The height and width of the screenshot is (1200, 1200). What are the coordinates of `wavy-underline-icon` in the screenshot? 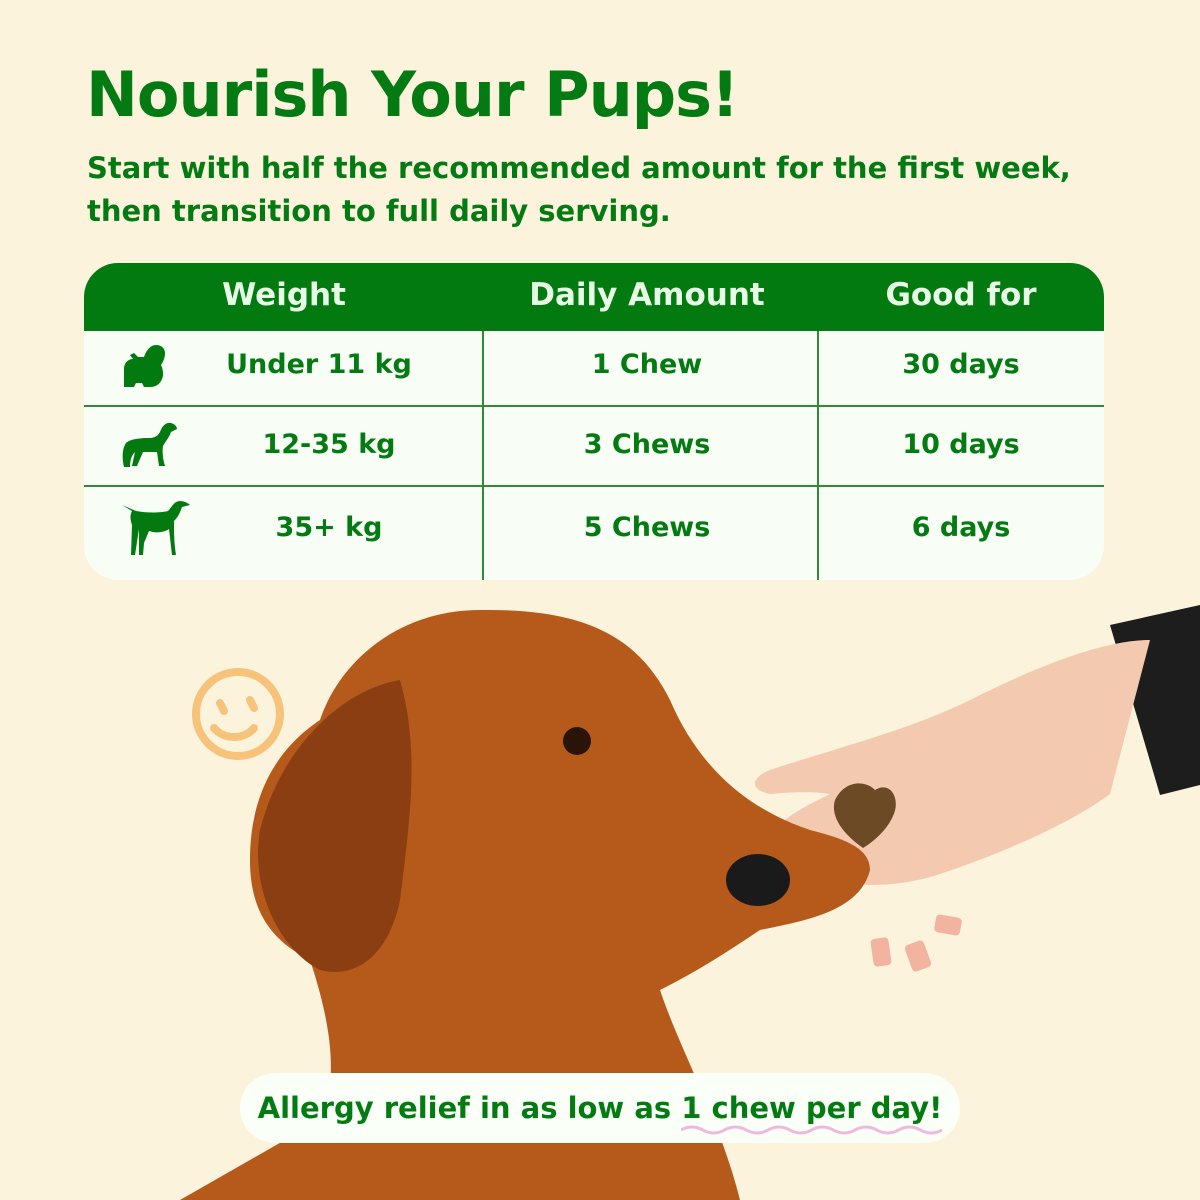 It's located at (812, 1130).